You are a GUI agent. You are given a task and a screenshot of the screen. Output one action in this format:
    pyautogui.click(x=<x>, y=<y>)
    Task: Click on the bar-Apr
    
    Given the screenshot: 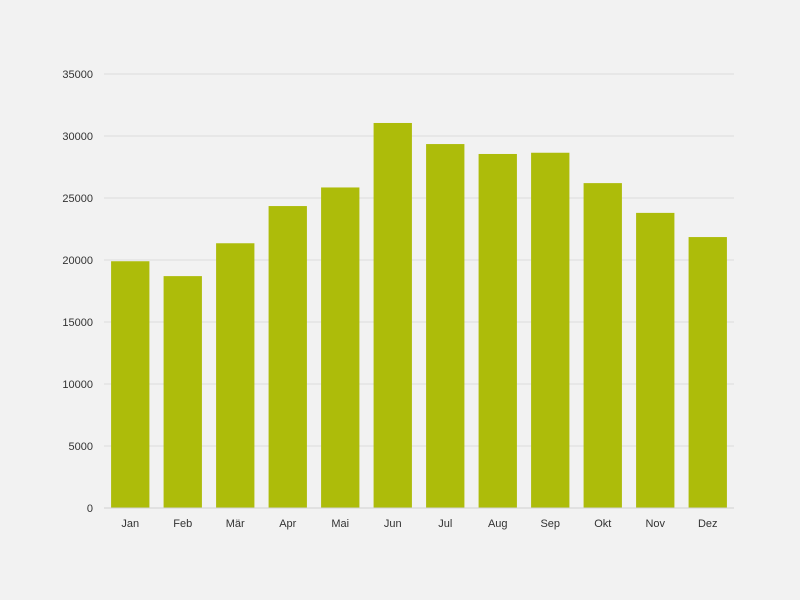 What is the action you would take?
    pyautogui.click(x=287, y=357)
    